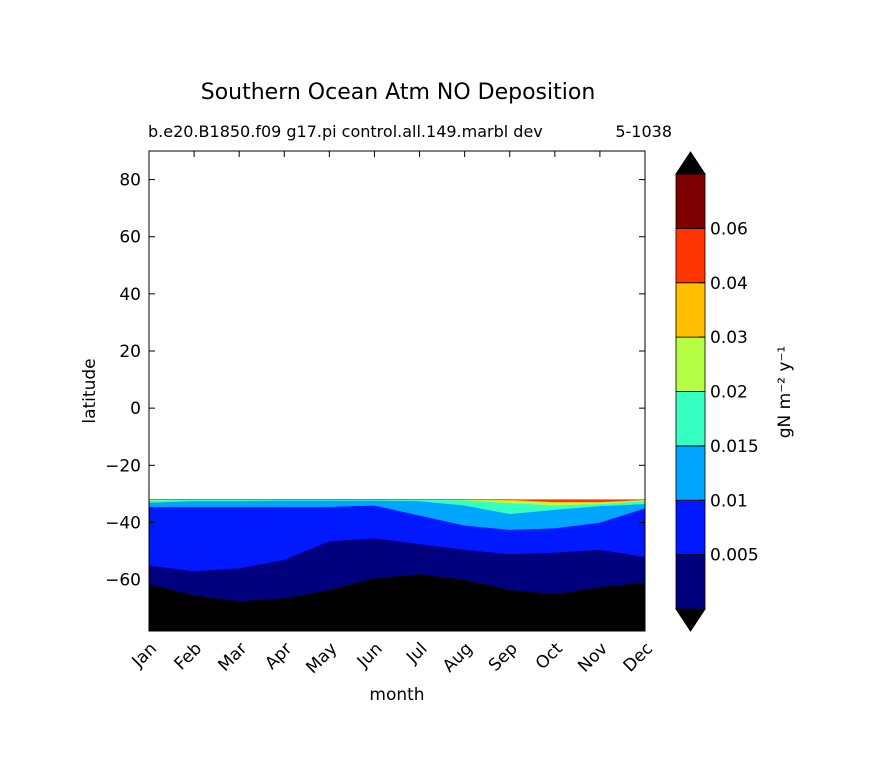 This screenshot has height=783, width=876. Describe the element at coordinates (321, 658) in the screenshot. I see `x-tick-label: May` at that location.